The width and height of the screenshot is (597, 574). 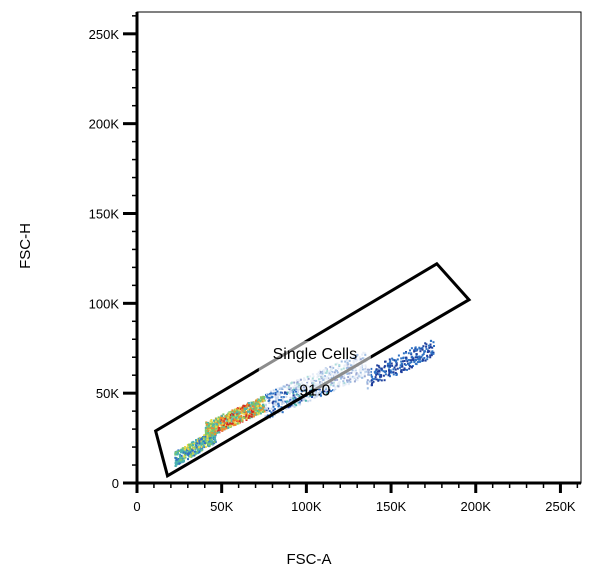 What do you see at coordinates (221, 506) in the screenshot?
I see `x-tick-label: 50K` at bounding box center [221, 506].